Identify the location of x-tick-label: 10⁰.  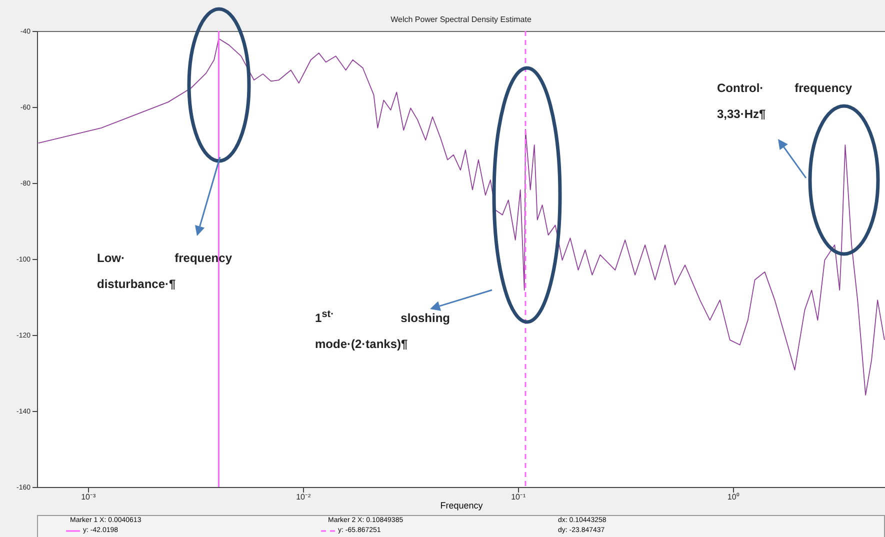
(733, 497).